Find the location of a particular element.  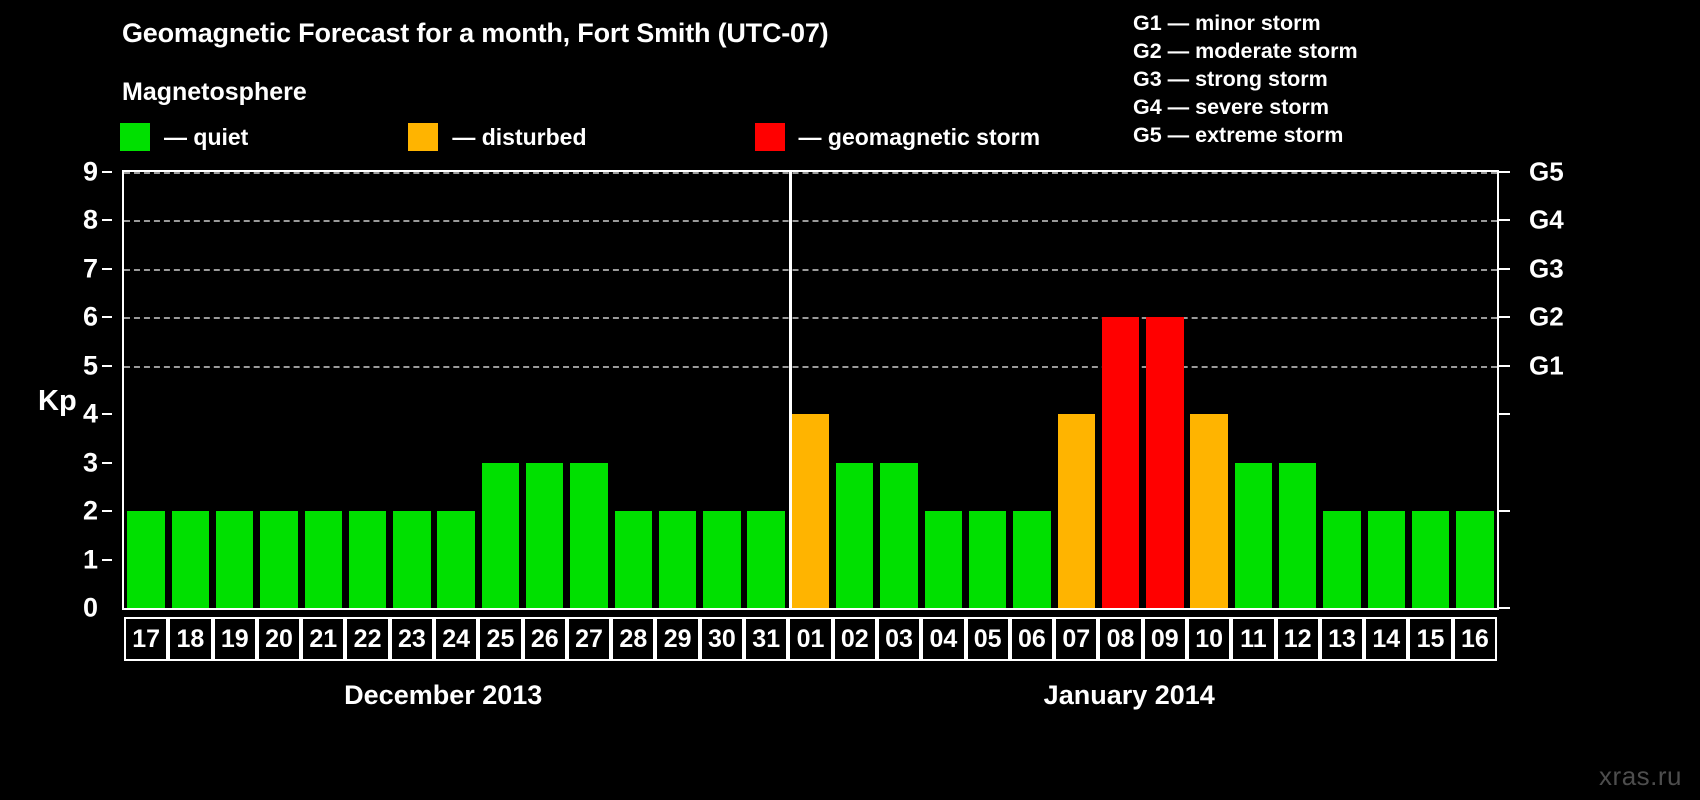

date-cell-16: 16 is located at coordinates (1474, 639).